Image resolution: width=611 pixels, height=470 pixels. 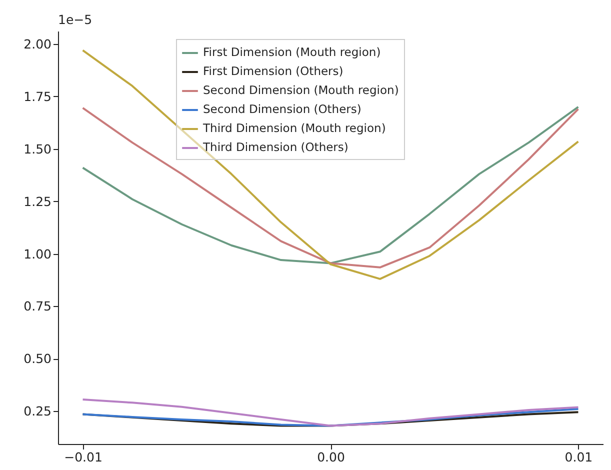 I want to click on legend-label: Third Dimension (Mouth region), so click(x=294, y=128).